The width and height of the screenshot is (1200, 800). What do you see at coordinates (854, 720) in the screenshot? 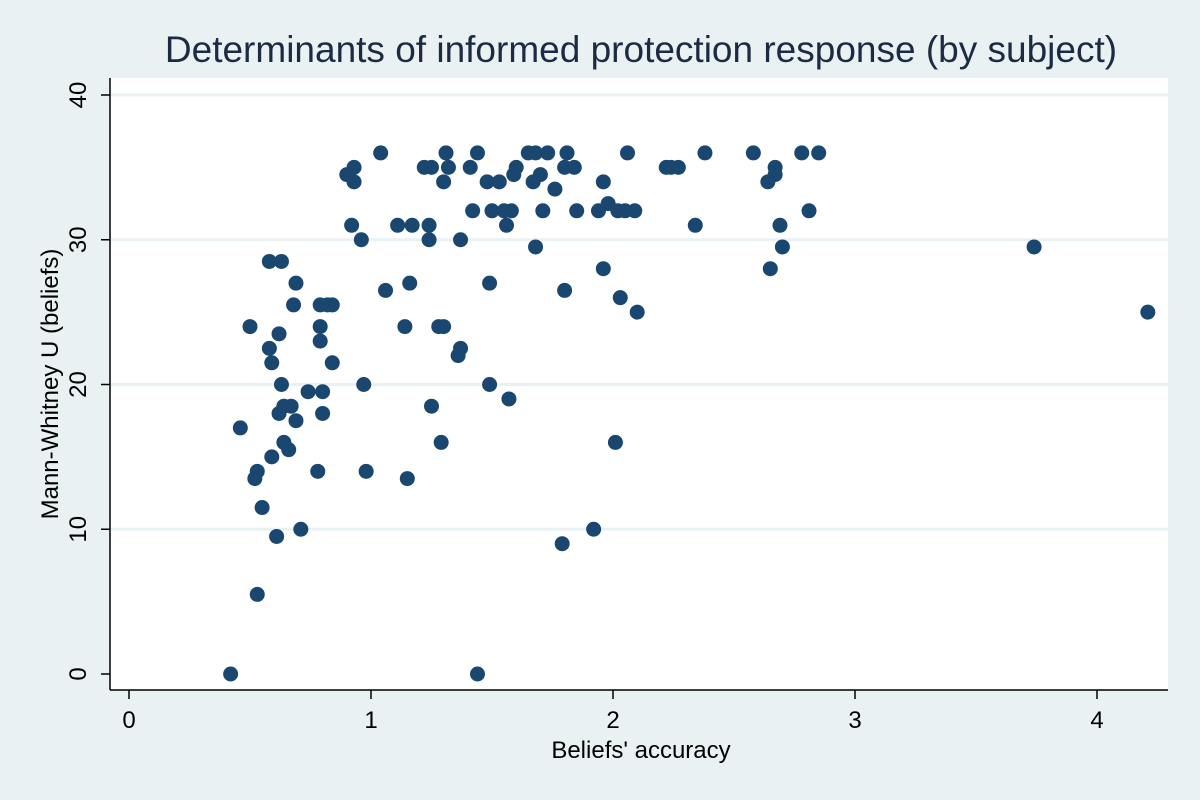
I see `x-tick-label: 3` at bounding box center [854, 720].